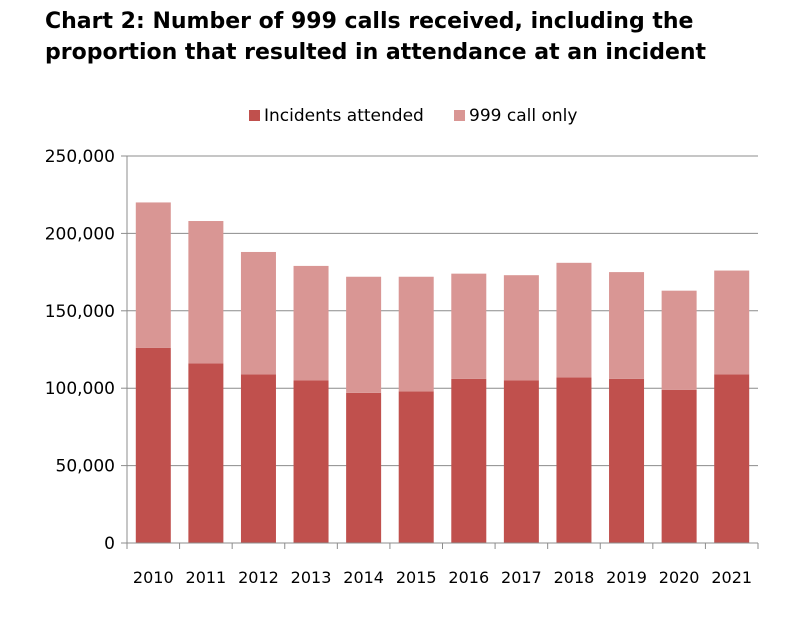 The height and width of the screenshot is (623, 791). Describe the element at coordinates (80, 234) in the screenshot. I see `y-tick-label: 200,000` at that location.